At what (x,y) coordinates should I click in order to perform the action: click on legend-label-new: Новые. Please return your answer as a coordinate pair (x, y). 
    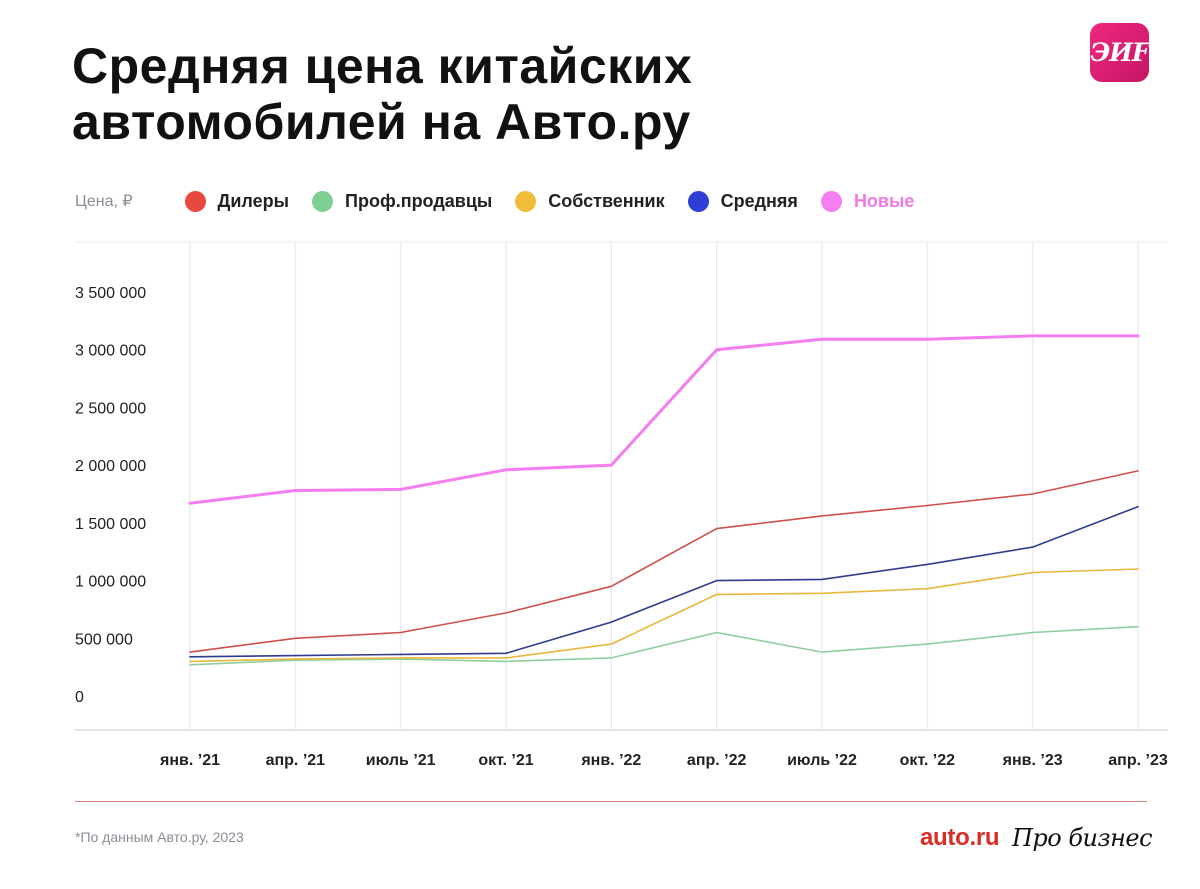
    Looking at the image, I should click on (884, 200).